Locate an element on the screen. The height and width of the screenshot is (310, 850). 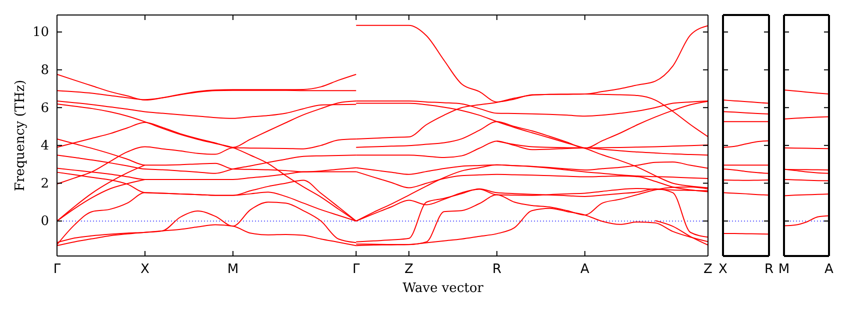
y-tick-label: 8 is located at coordinates (44, 70).